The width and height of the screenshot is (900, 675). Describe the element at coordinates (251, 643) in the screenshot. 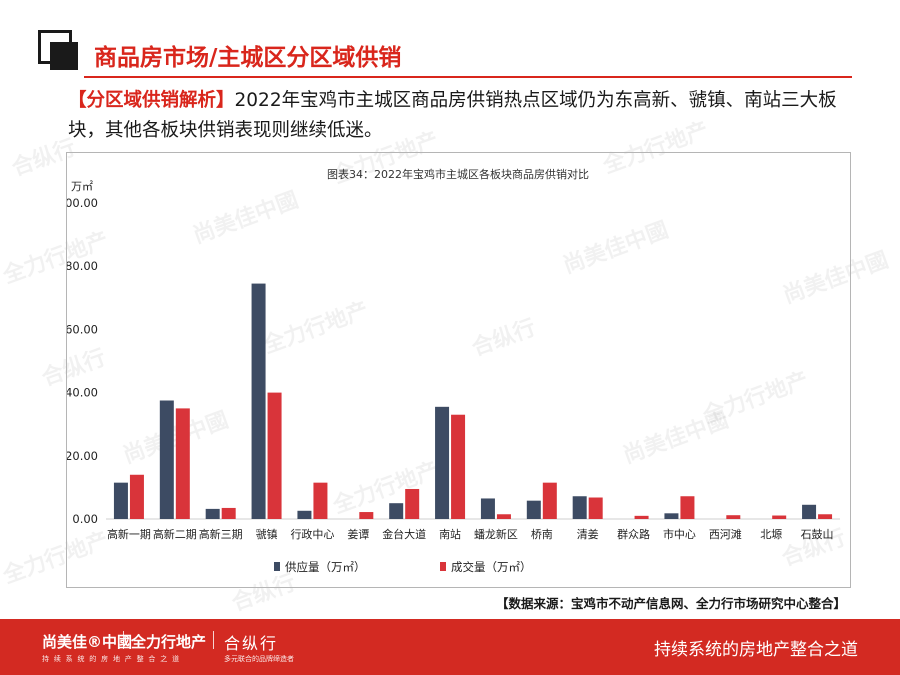

I see `brand-logo-hezongxing: 合纵行` at that location.